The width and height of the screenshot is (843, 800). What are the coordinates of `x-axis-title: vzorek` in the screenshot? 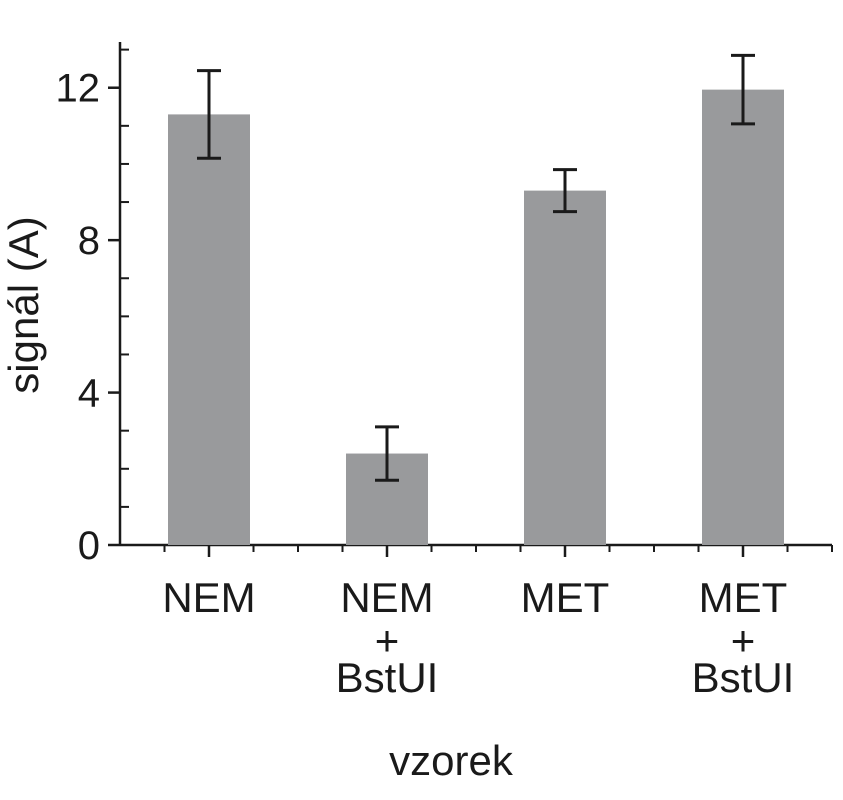 It's located at (451, 760).